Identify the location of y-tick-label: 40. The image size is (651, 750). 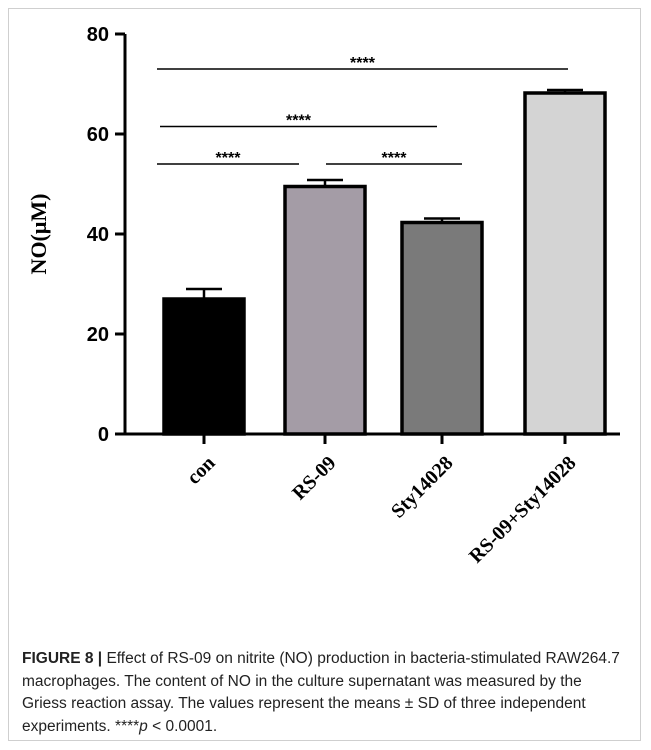
(98, 235).